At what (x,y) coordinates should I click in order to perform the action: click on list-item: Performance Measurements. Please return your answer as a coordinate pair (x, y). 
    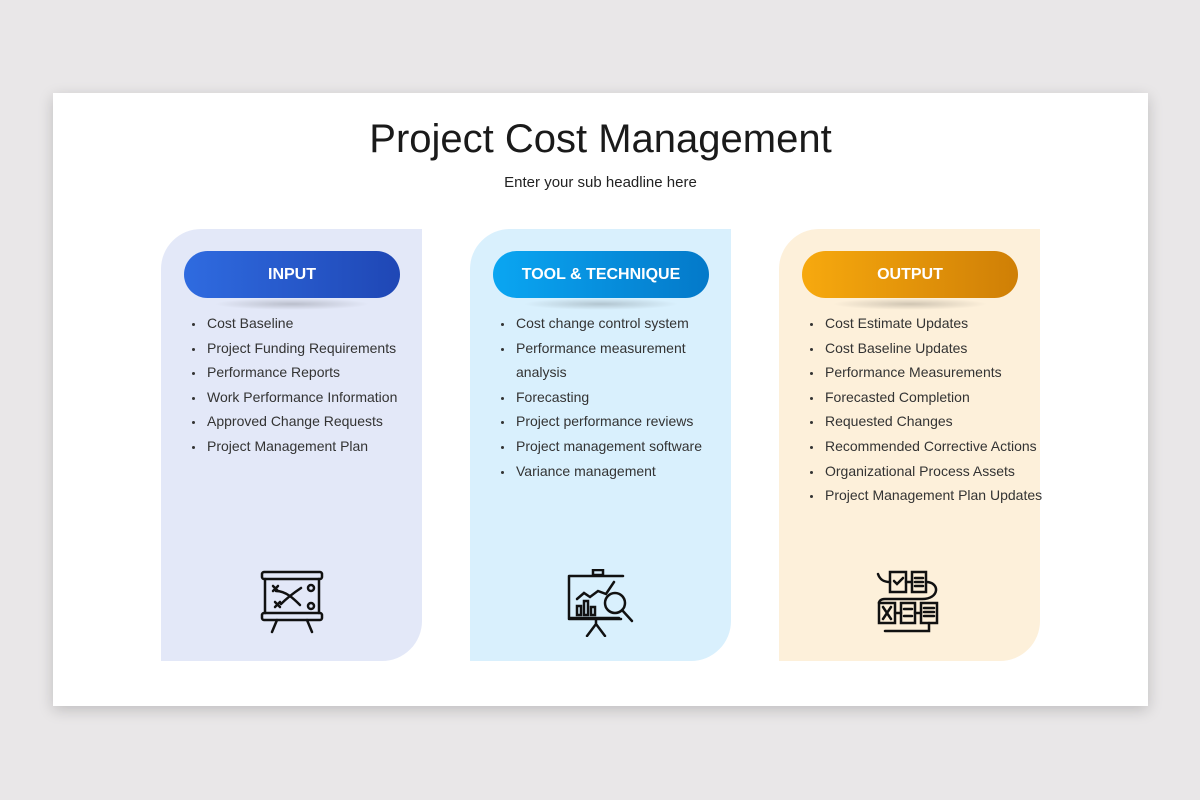
    Looking at the image, I should click on (935, 372).